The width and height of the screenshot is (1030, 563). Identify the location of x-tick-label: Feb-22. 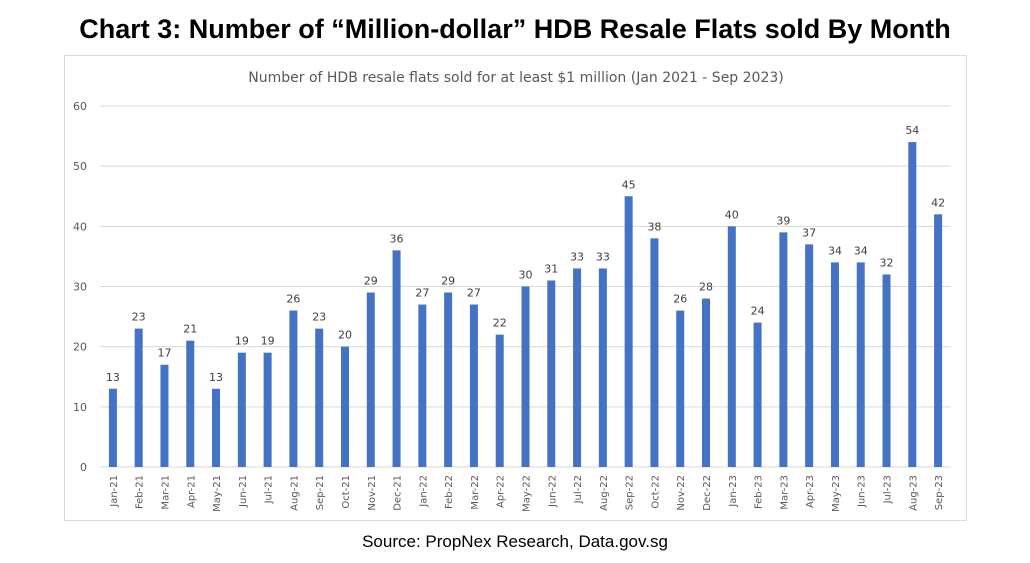
(449, 492).